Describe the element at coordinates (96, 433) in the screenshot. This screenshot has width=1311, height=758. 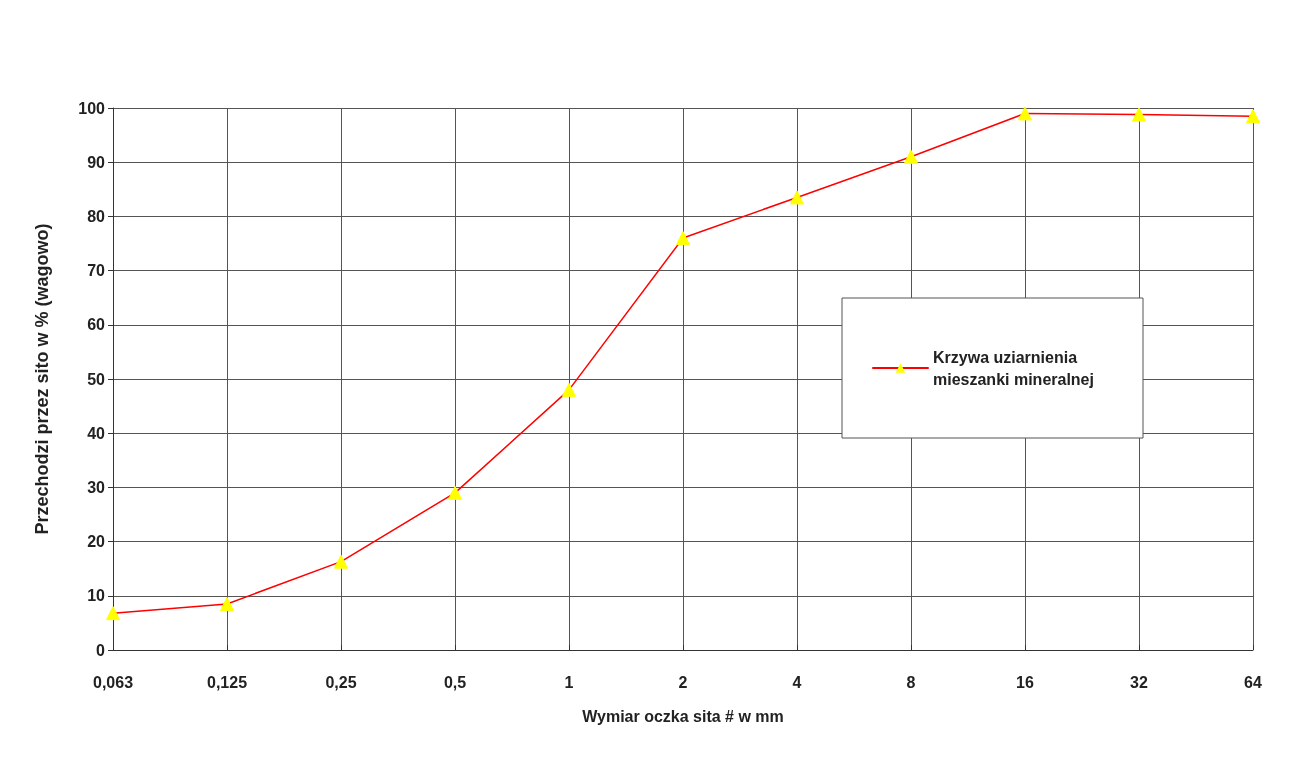
I see `y-tick-label: 40` at that location.